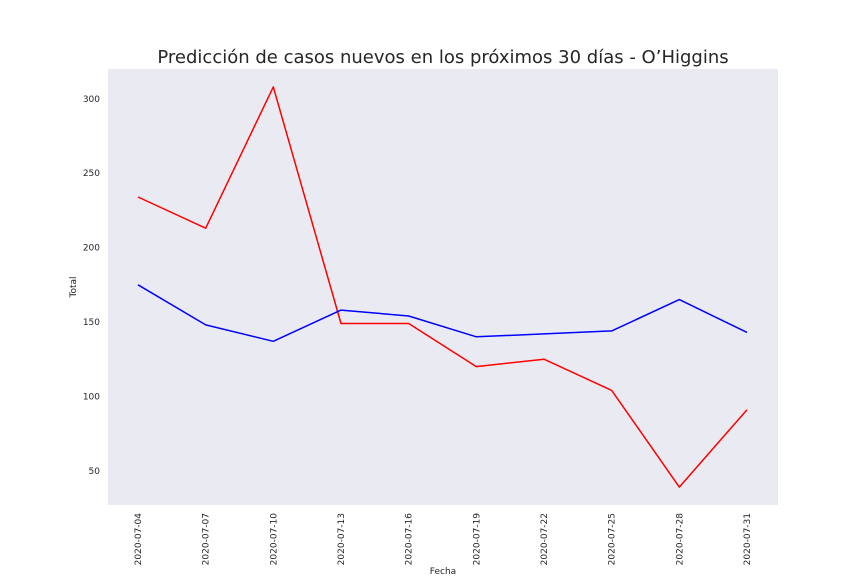  I want to click on y-tick-label: 250, so click(91, 174).